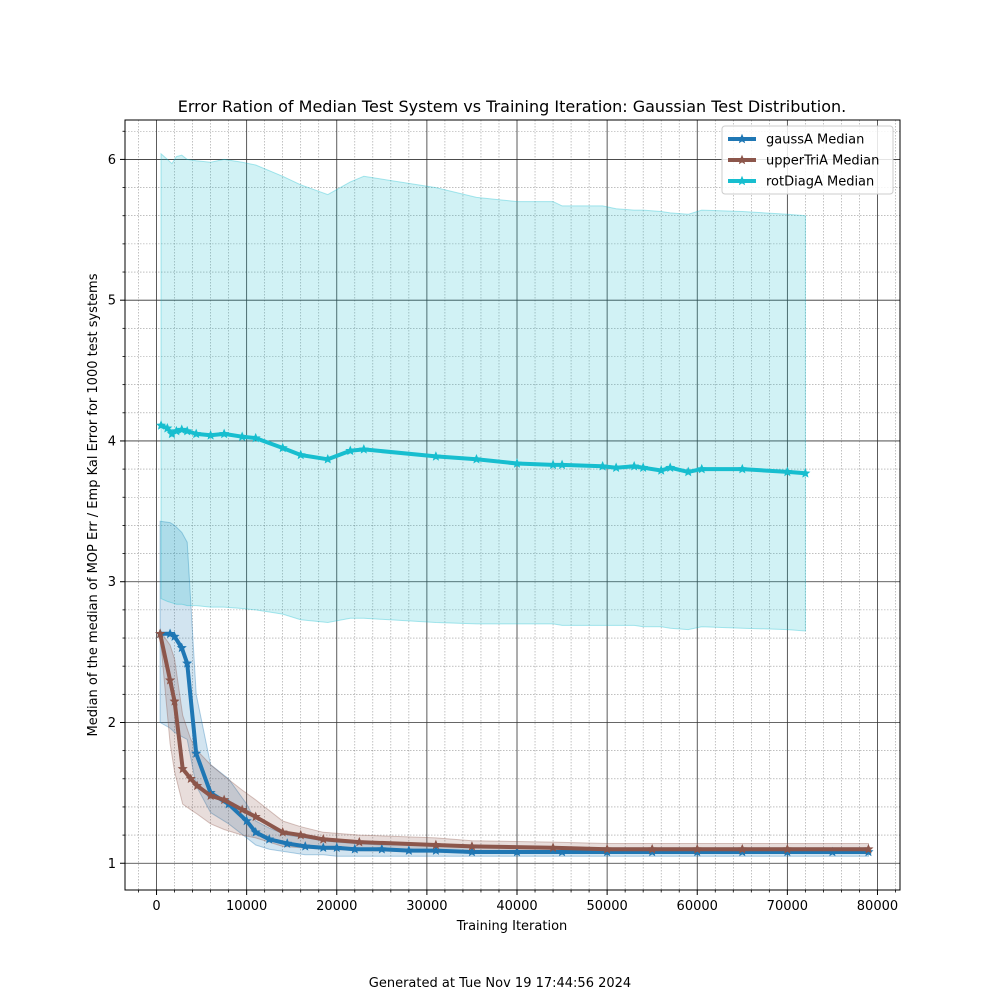 This screenshot has width=1000, height=1000. Describe the element at coordinates (112, 582) in the screenshot. I see `y-tick-label: 3` at that location.